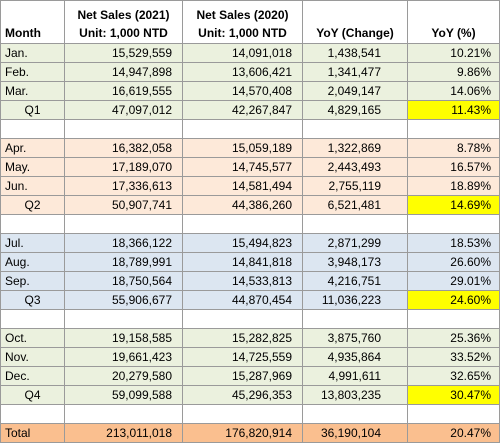  What do you see at coordinates (32, 110) in the screenshot?
I see `quarter-cell: Q1` at bounding box center [32, 110].